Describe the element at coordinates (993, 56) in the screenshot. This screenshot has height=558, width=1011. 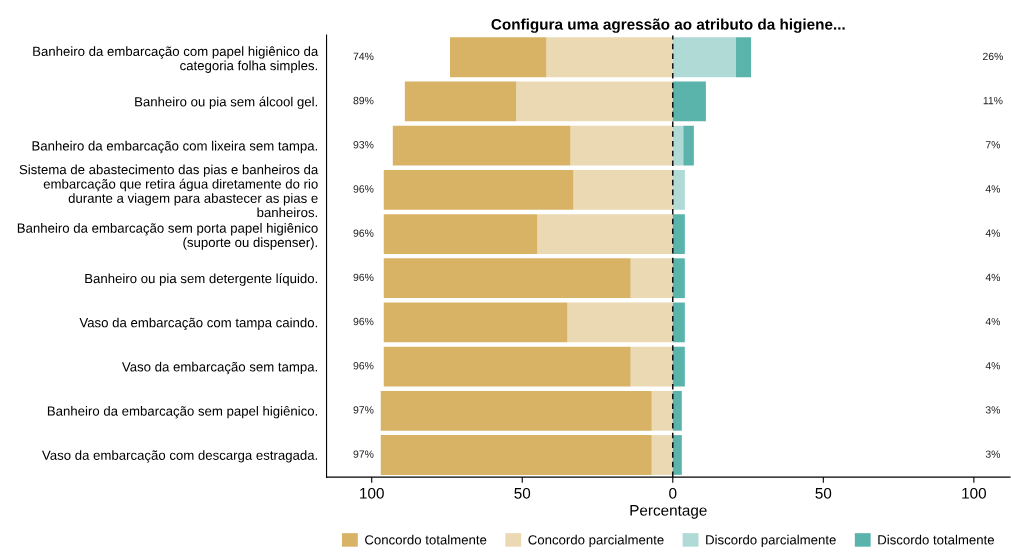
I see `annotation: 26%` at that location.